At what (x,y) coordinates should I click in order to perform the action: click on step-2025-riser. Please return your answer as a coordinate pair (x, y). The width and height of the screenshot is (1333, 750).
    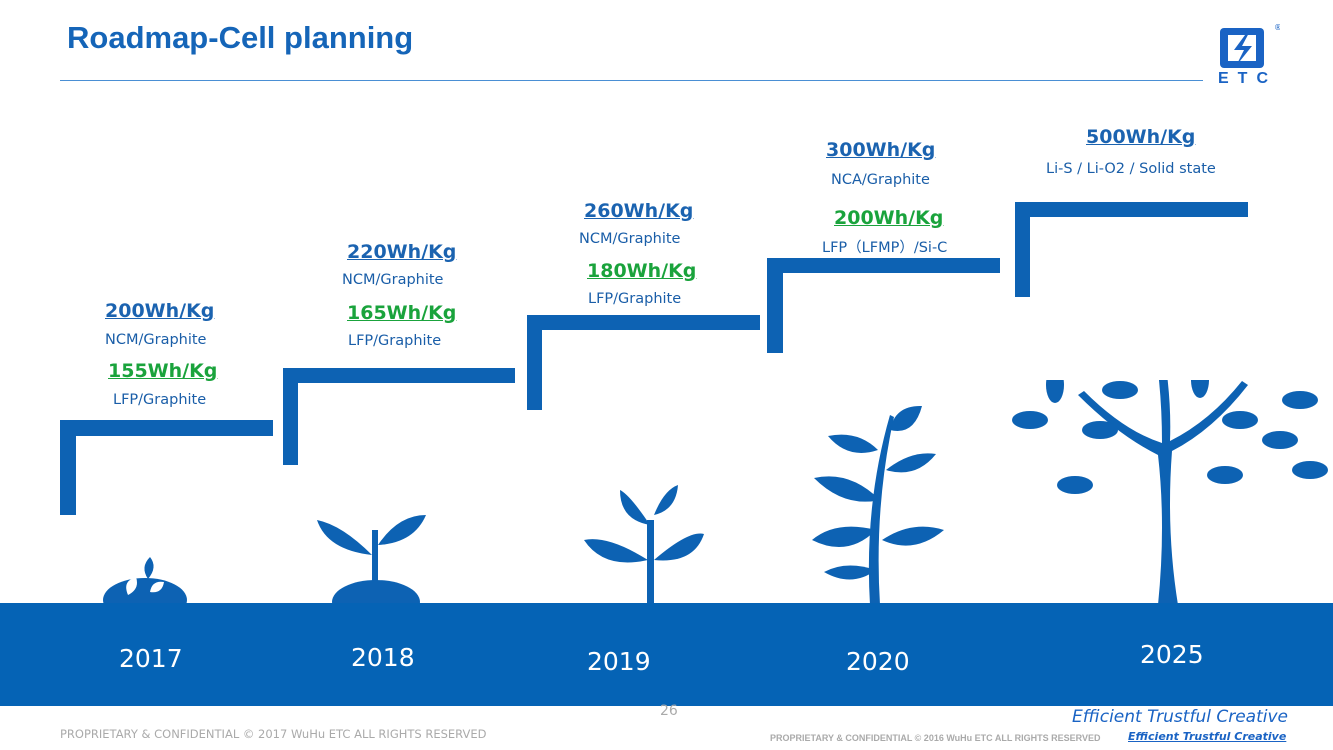
    Looking at the image, I should click on (1022, 249).